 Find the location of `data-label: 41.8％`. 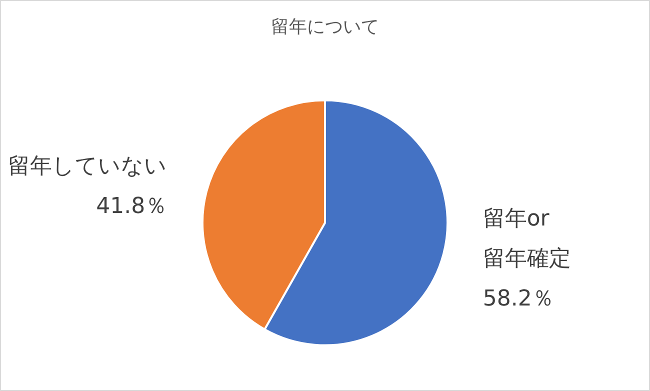

data-label: 41.8％ is located at coordinates (132, 206).